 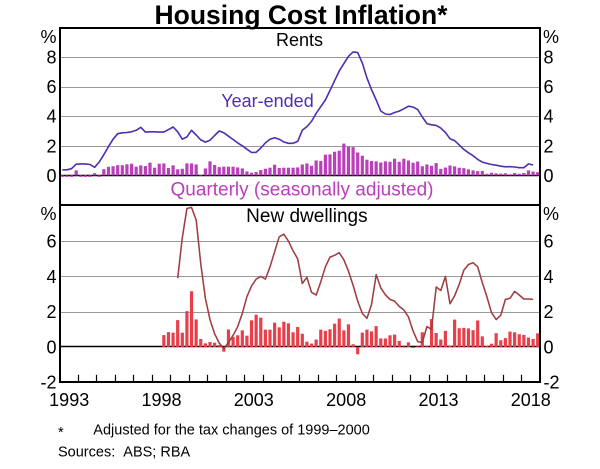 I want to click on svg-text: Year-ended, so click(x=267, y=101).